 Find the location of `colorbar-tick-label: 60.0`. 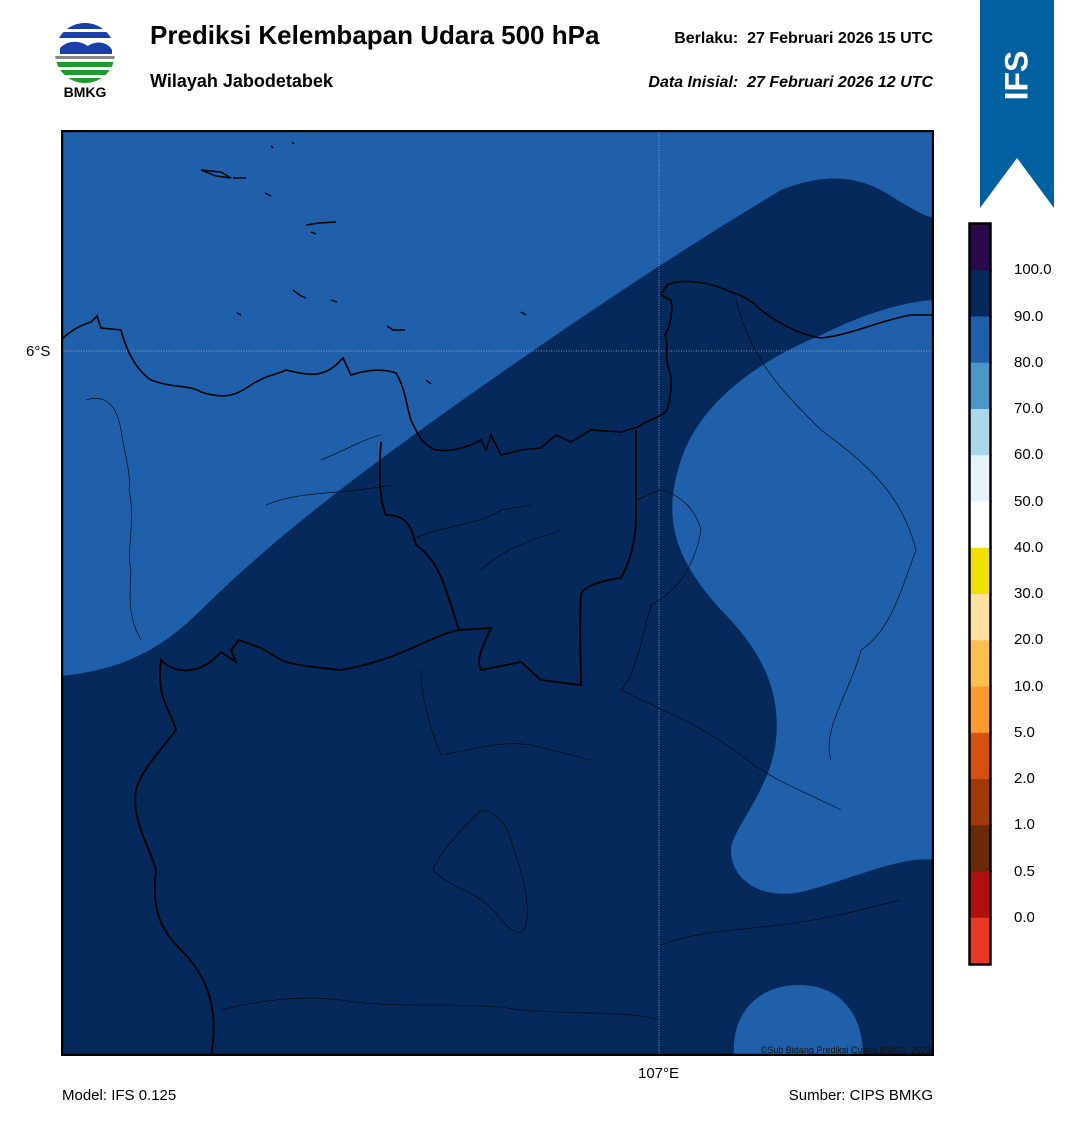

colorbar-tick-label: 60.0 is located at coordinates (1029, 455).